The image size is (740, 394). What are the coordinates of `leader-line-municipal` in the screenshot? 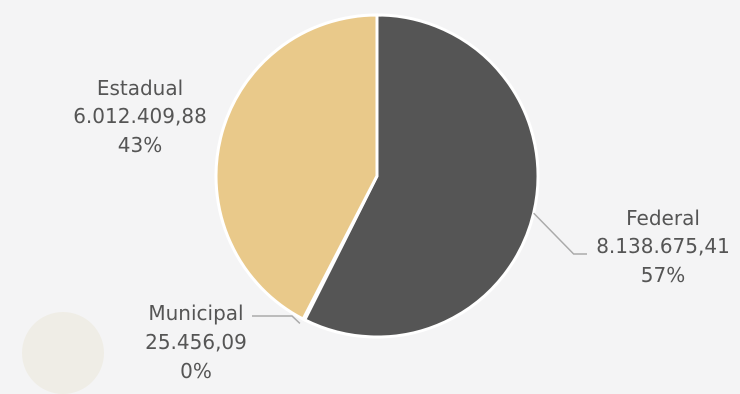 It's located at (276, 320).